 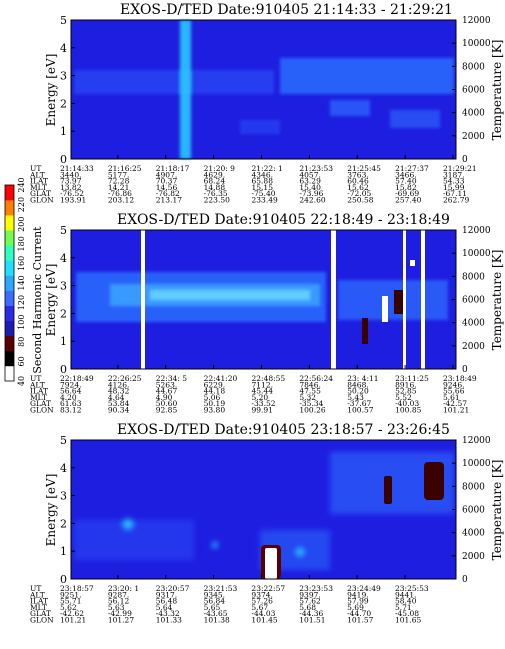 What do you see at coordinates (51, 510) in the screenshot?
I see `panel-3-ylabel: Energy [eV]` at bounding box center [51, 510].